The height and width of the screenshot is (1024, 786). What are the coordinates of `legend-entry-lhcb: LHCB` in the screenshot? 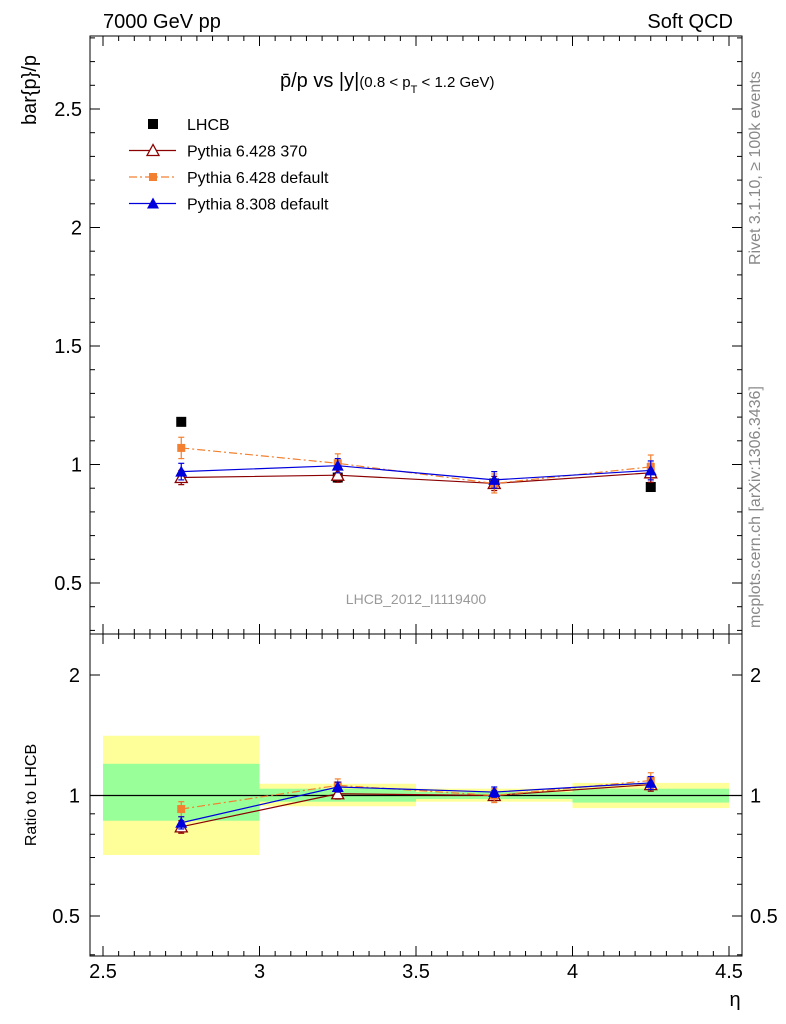 It's located at (189, 125).